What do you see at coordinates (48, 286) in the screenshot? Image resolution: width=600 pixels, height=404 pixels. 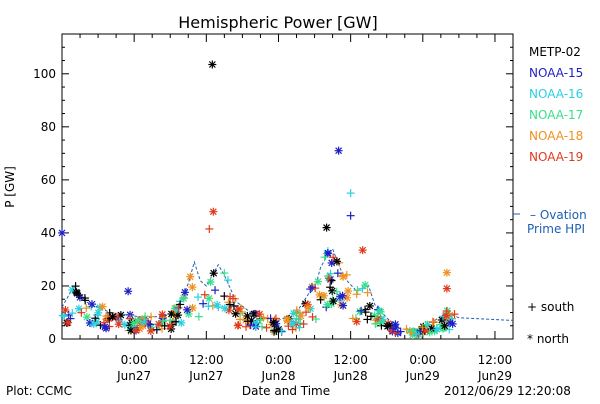 I see `y-tick-label: 20` at bounding box center [48, 286].